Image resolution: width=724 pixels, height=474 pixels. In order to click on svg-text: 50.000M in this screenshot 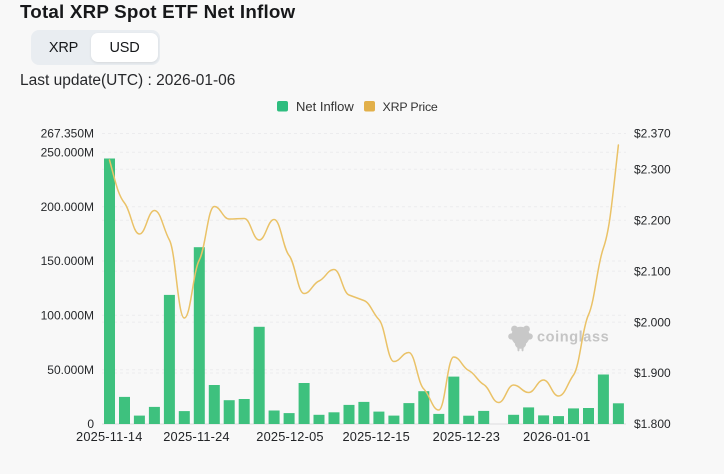, I will do `click(70, 370)`.